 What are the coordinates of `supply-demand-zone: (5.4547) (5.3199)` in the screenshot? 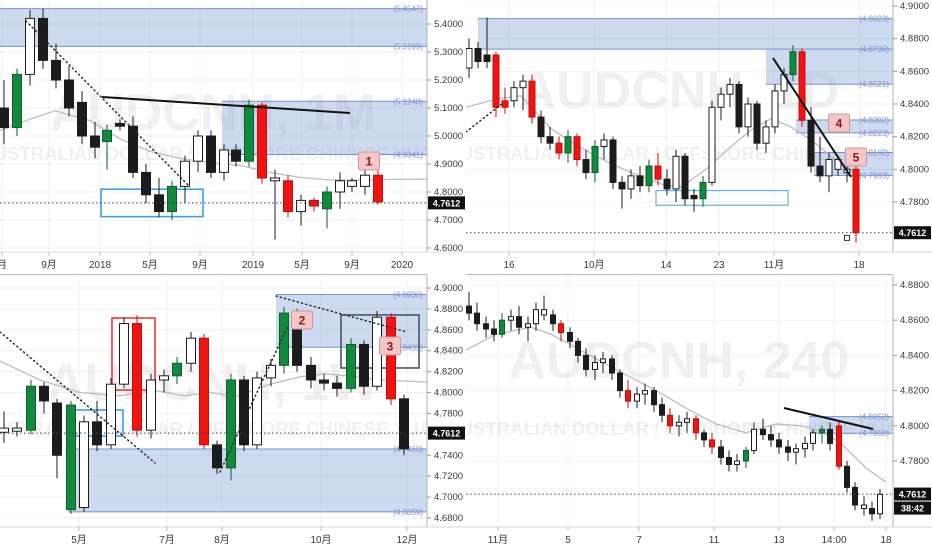 It's located at (213, 28).